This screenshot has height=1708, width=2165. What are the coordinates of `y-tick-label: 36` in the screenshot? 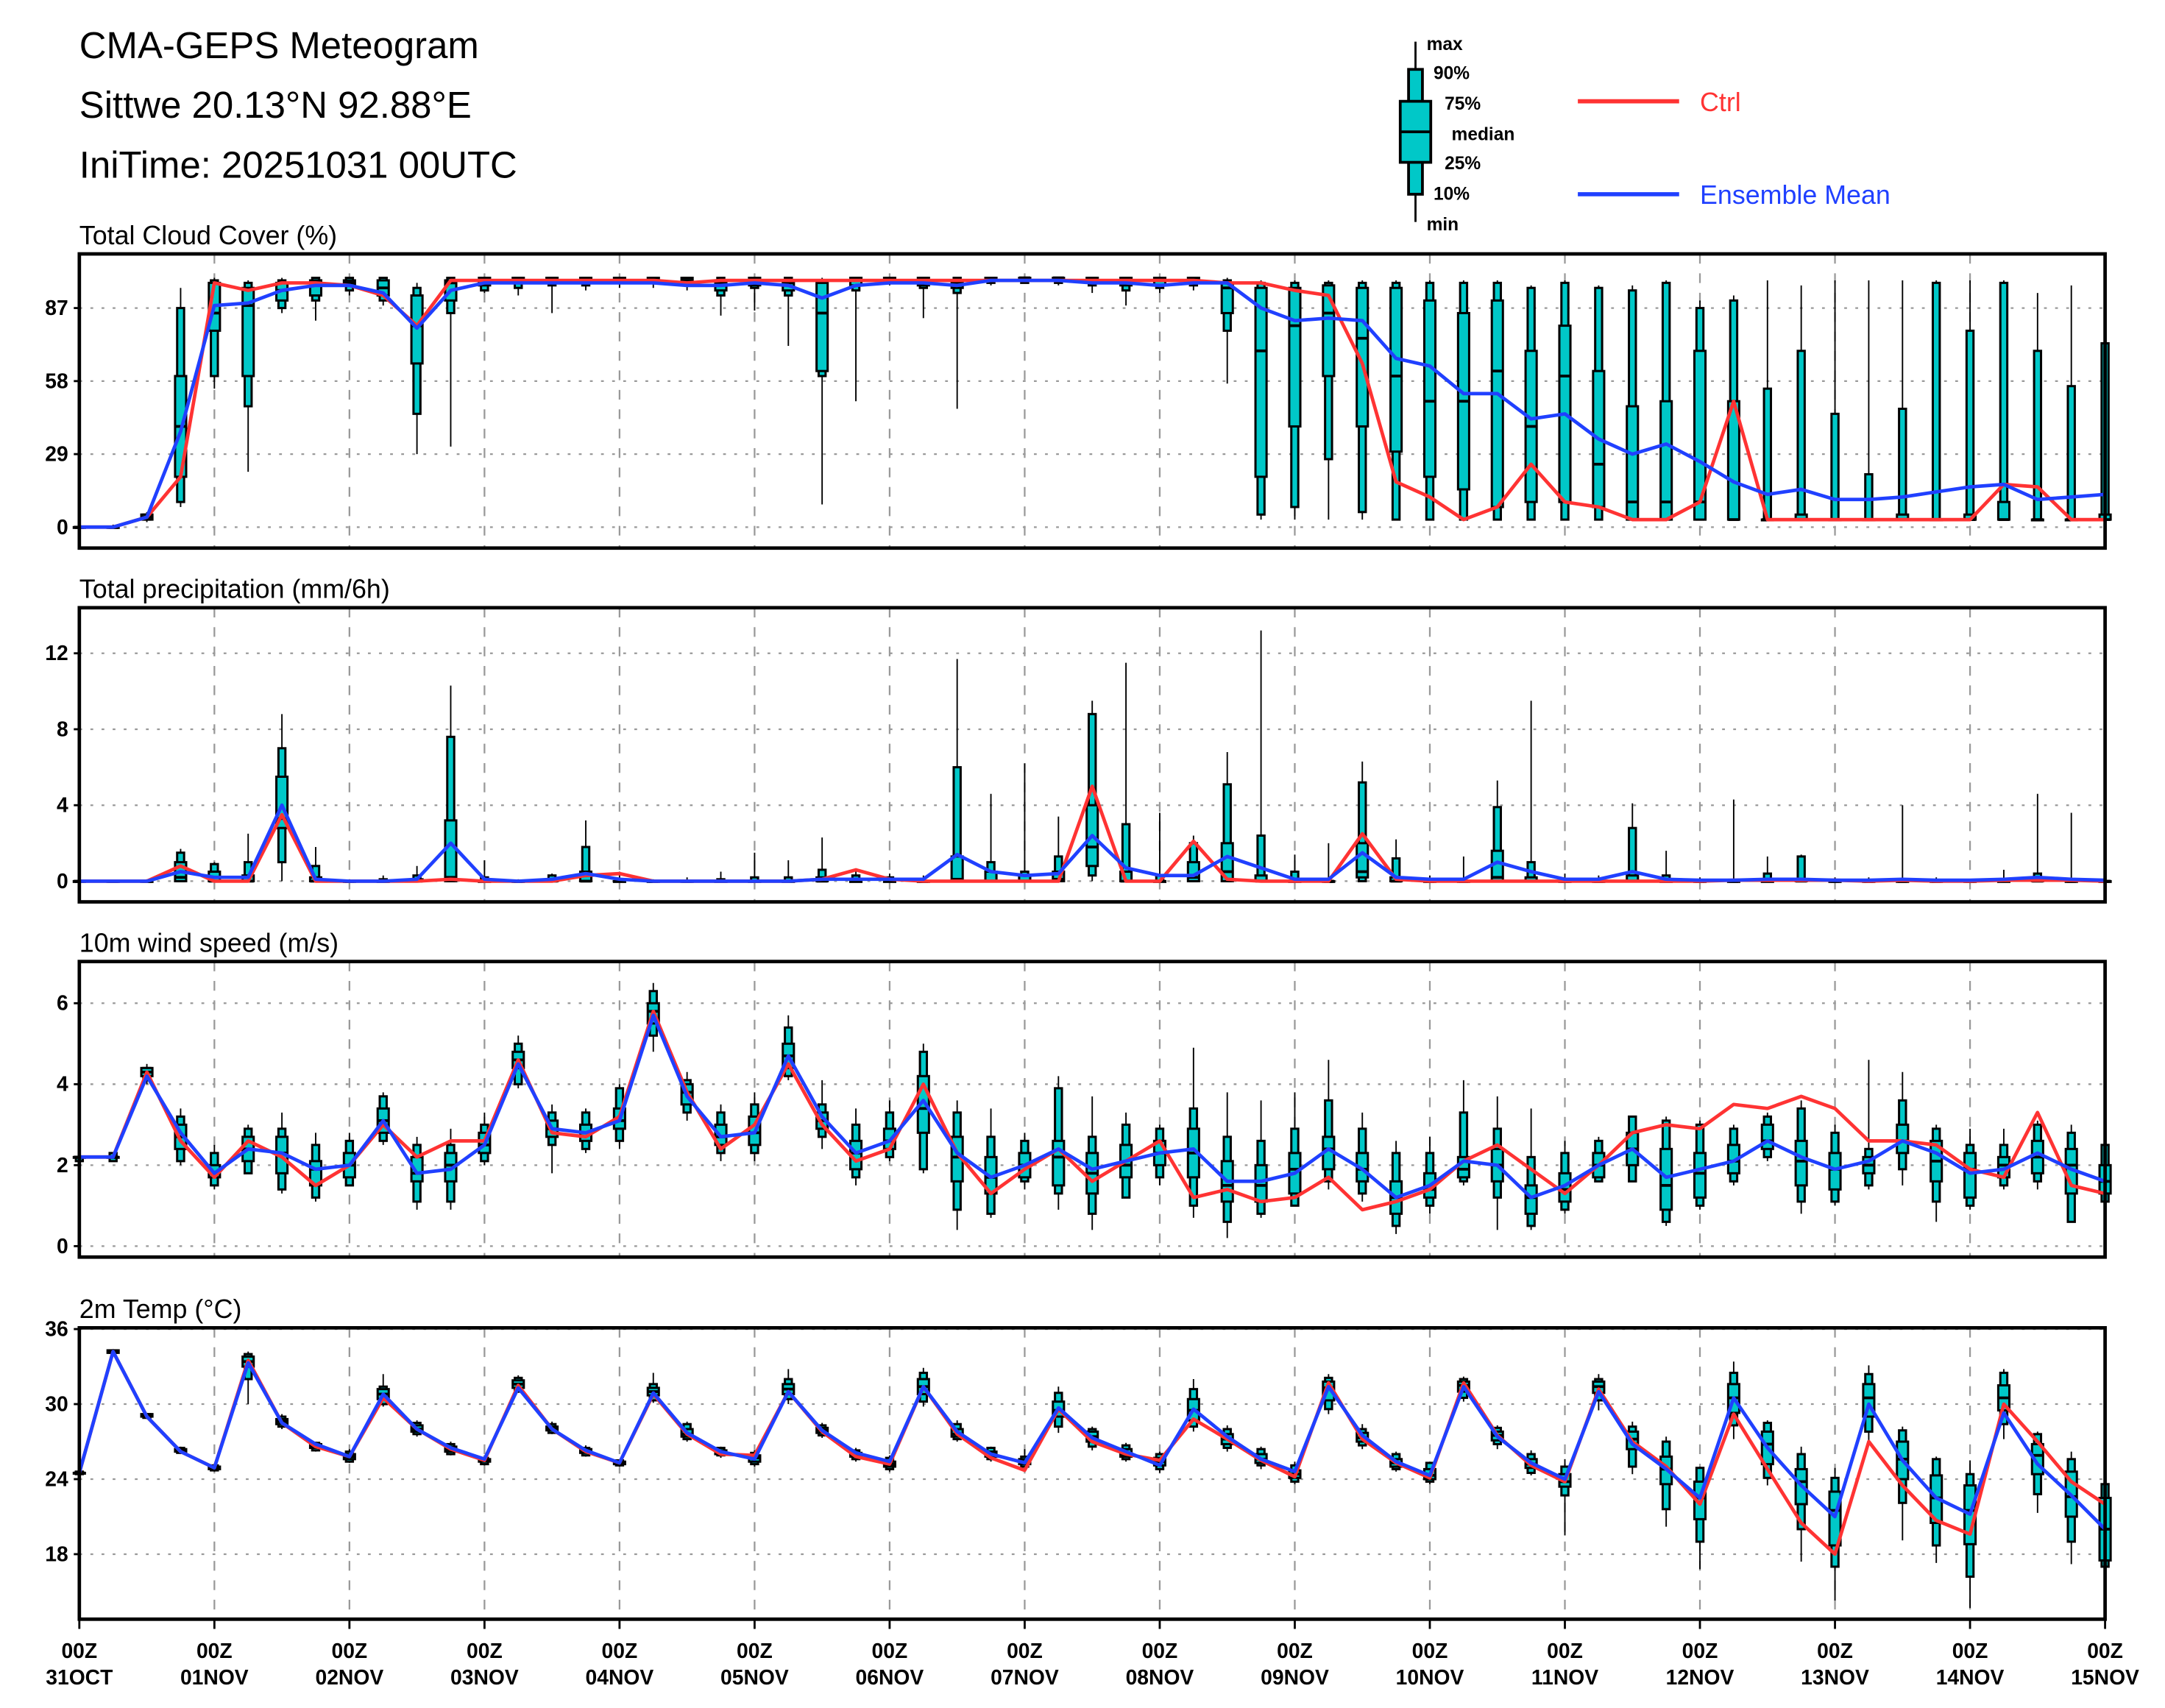 It's located at (56, 1329).